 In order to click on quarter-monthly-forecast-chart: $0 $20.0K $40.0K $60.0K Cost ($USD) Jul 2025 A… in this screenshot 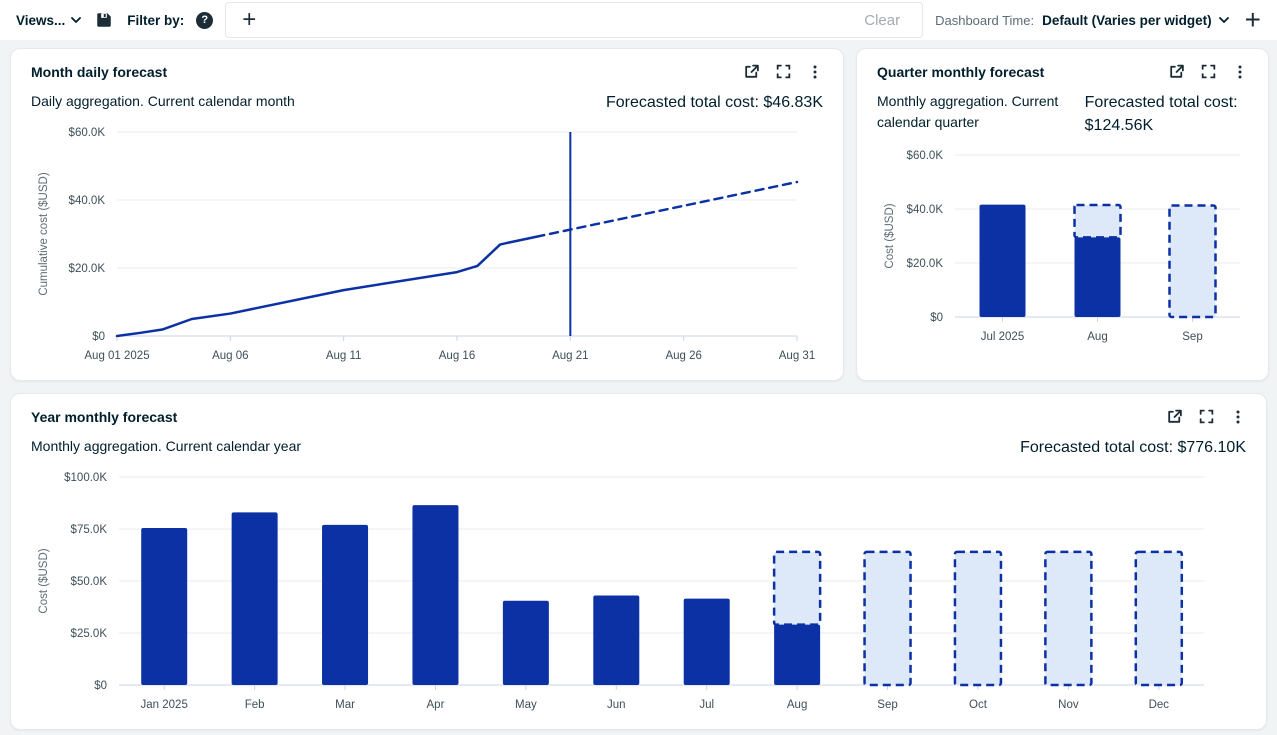, I will do `click(1063, 247)`.